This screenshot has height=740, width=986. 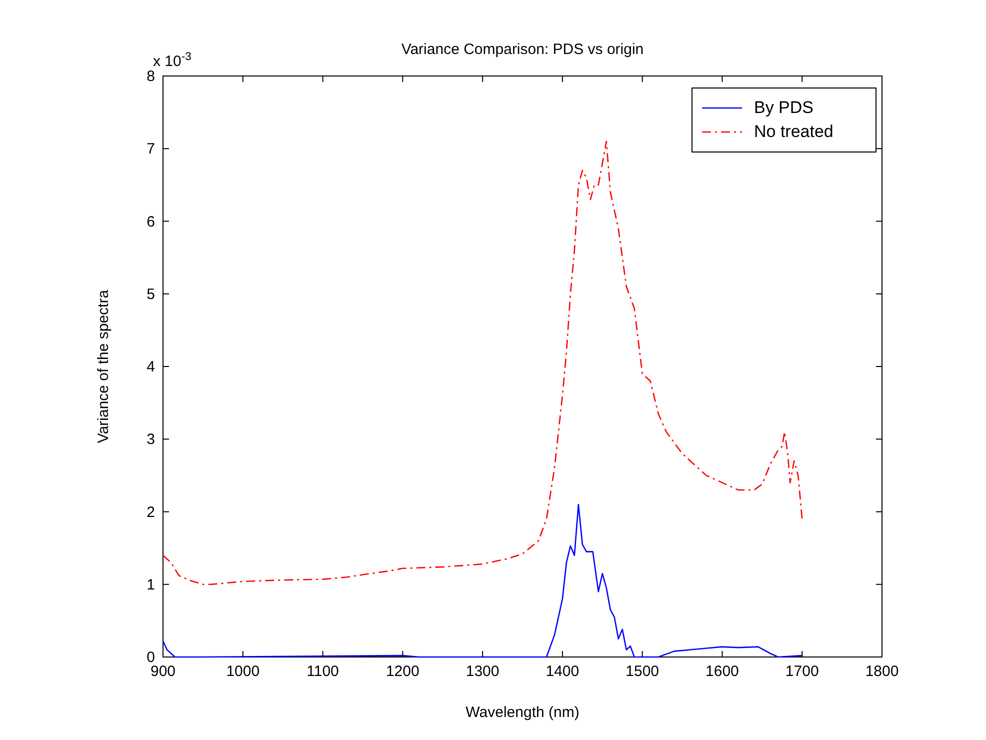 I want to click on x-tick-label: 1800, so click(x=882, y=671).